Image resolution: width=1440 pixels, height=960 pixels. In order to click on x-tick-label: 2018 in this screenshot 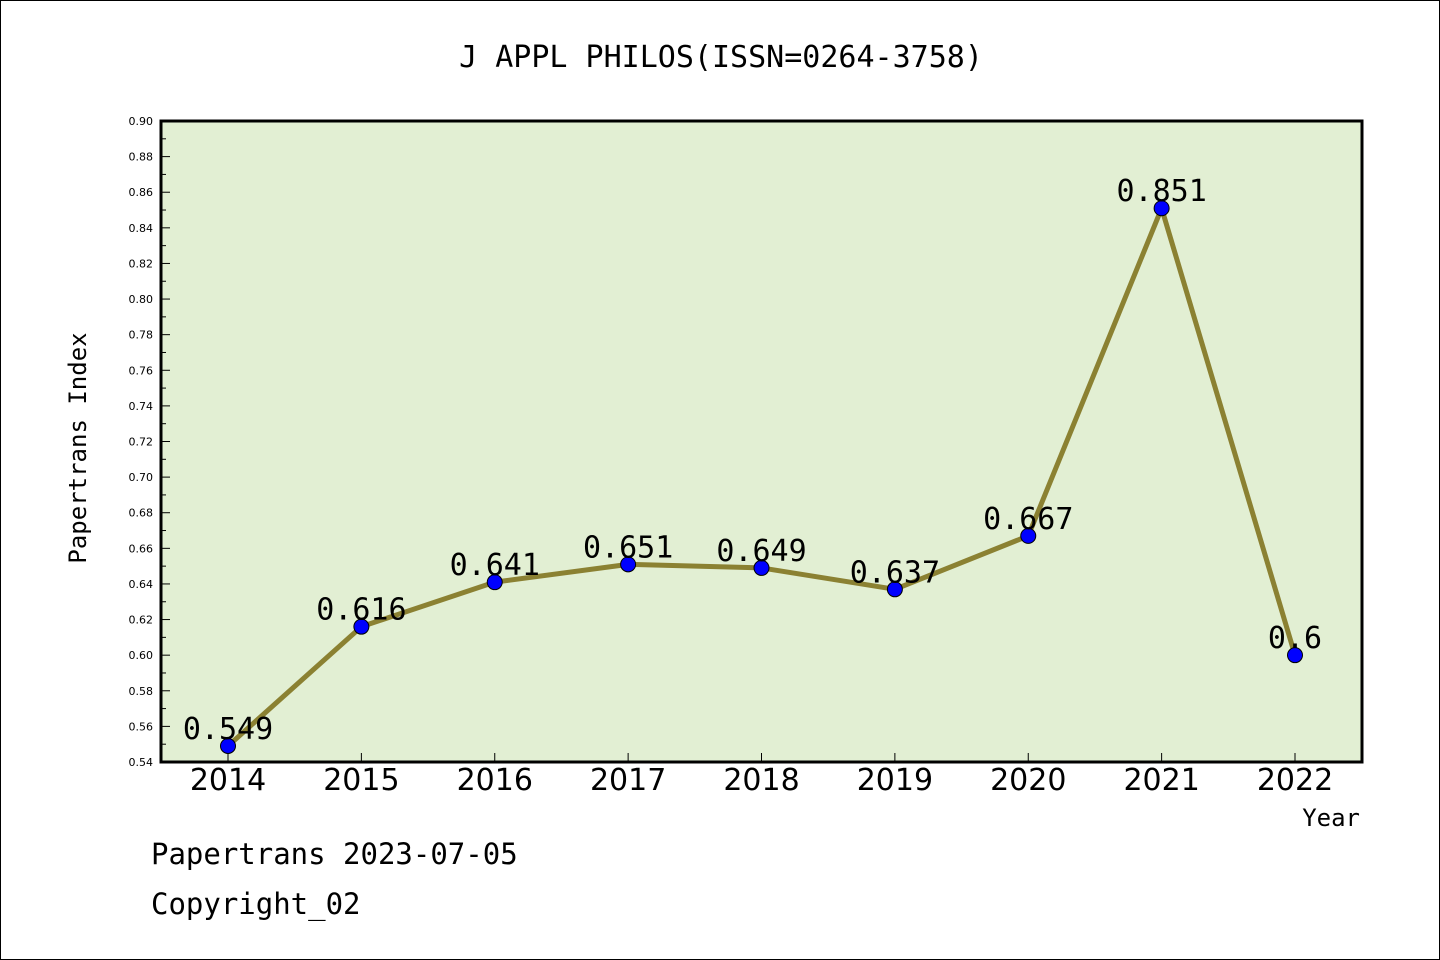, I will do `click(761, 780)`.